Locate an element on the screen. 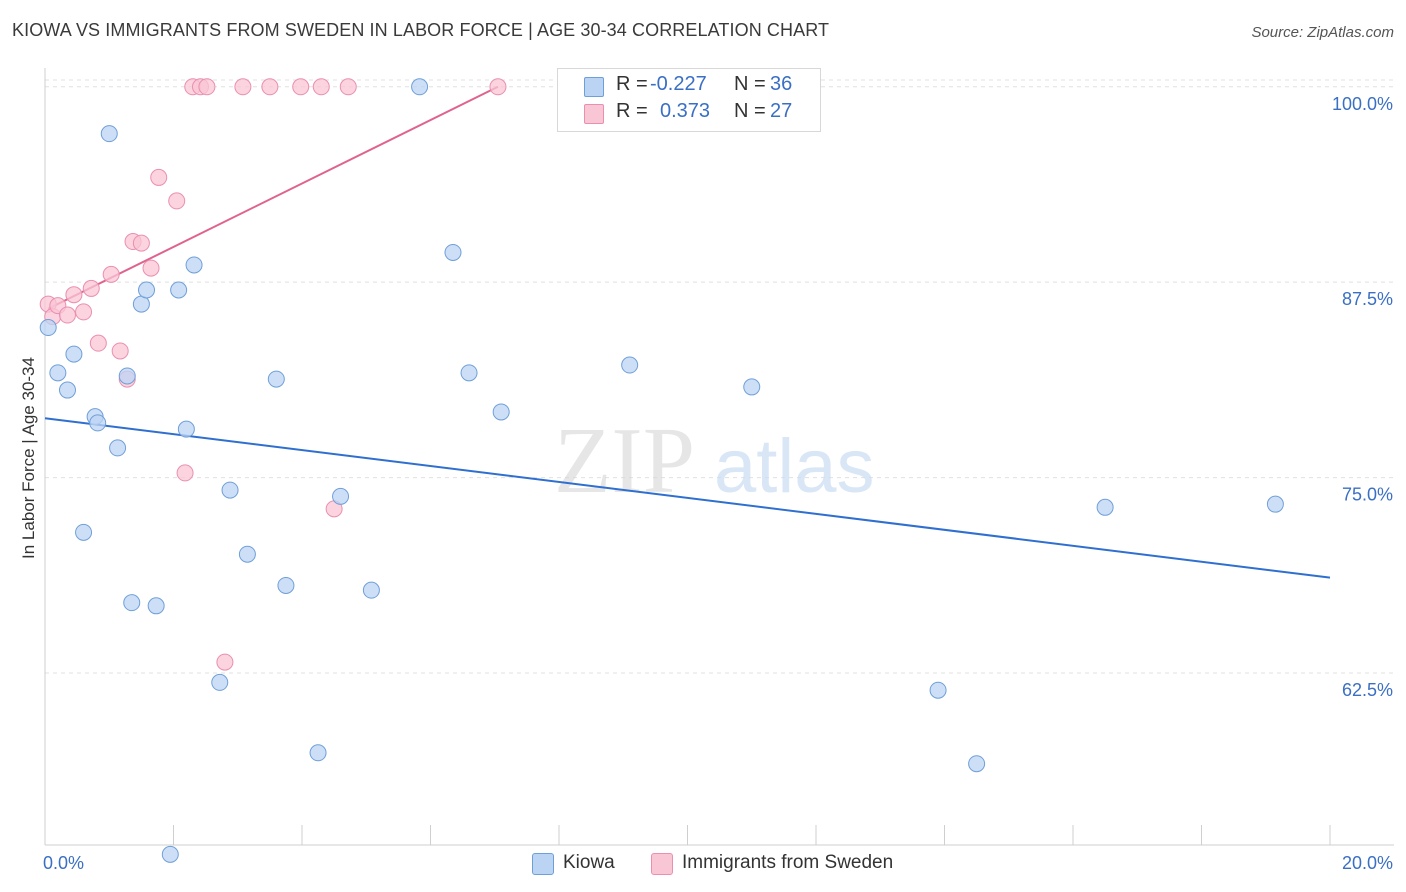 The image size is (1406, 892). kiowa-swatch is located at coordinates (594, 87).